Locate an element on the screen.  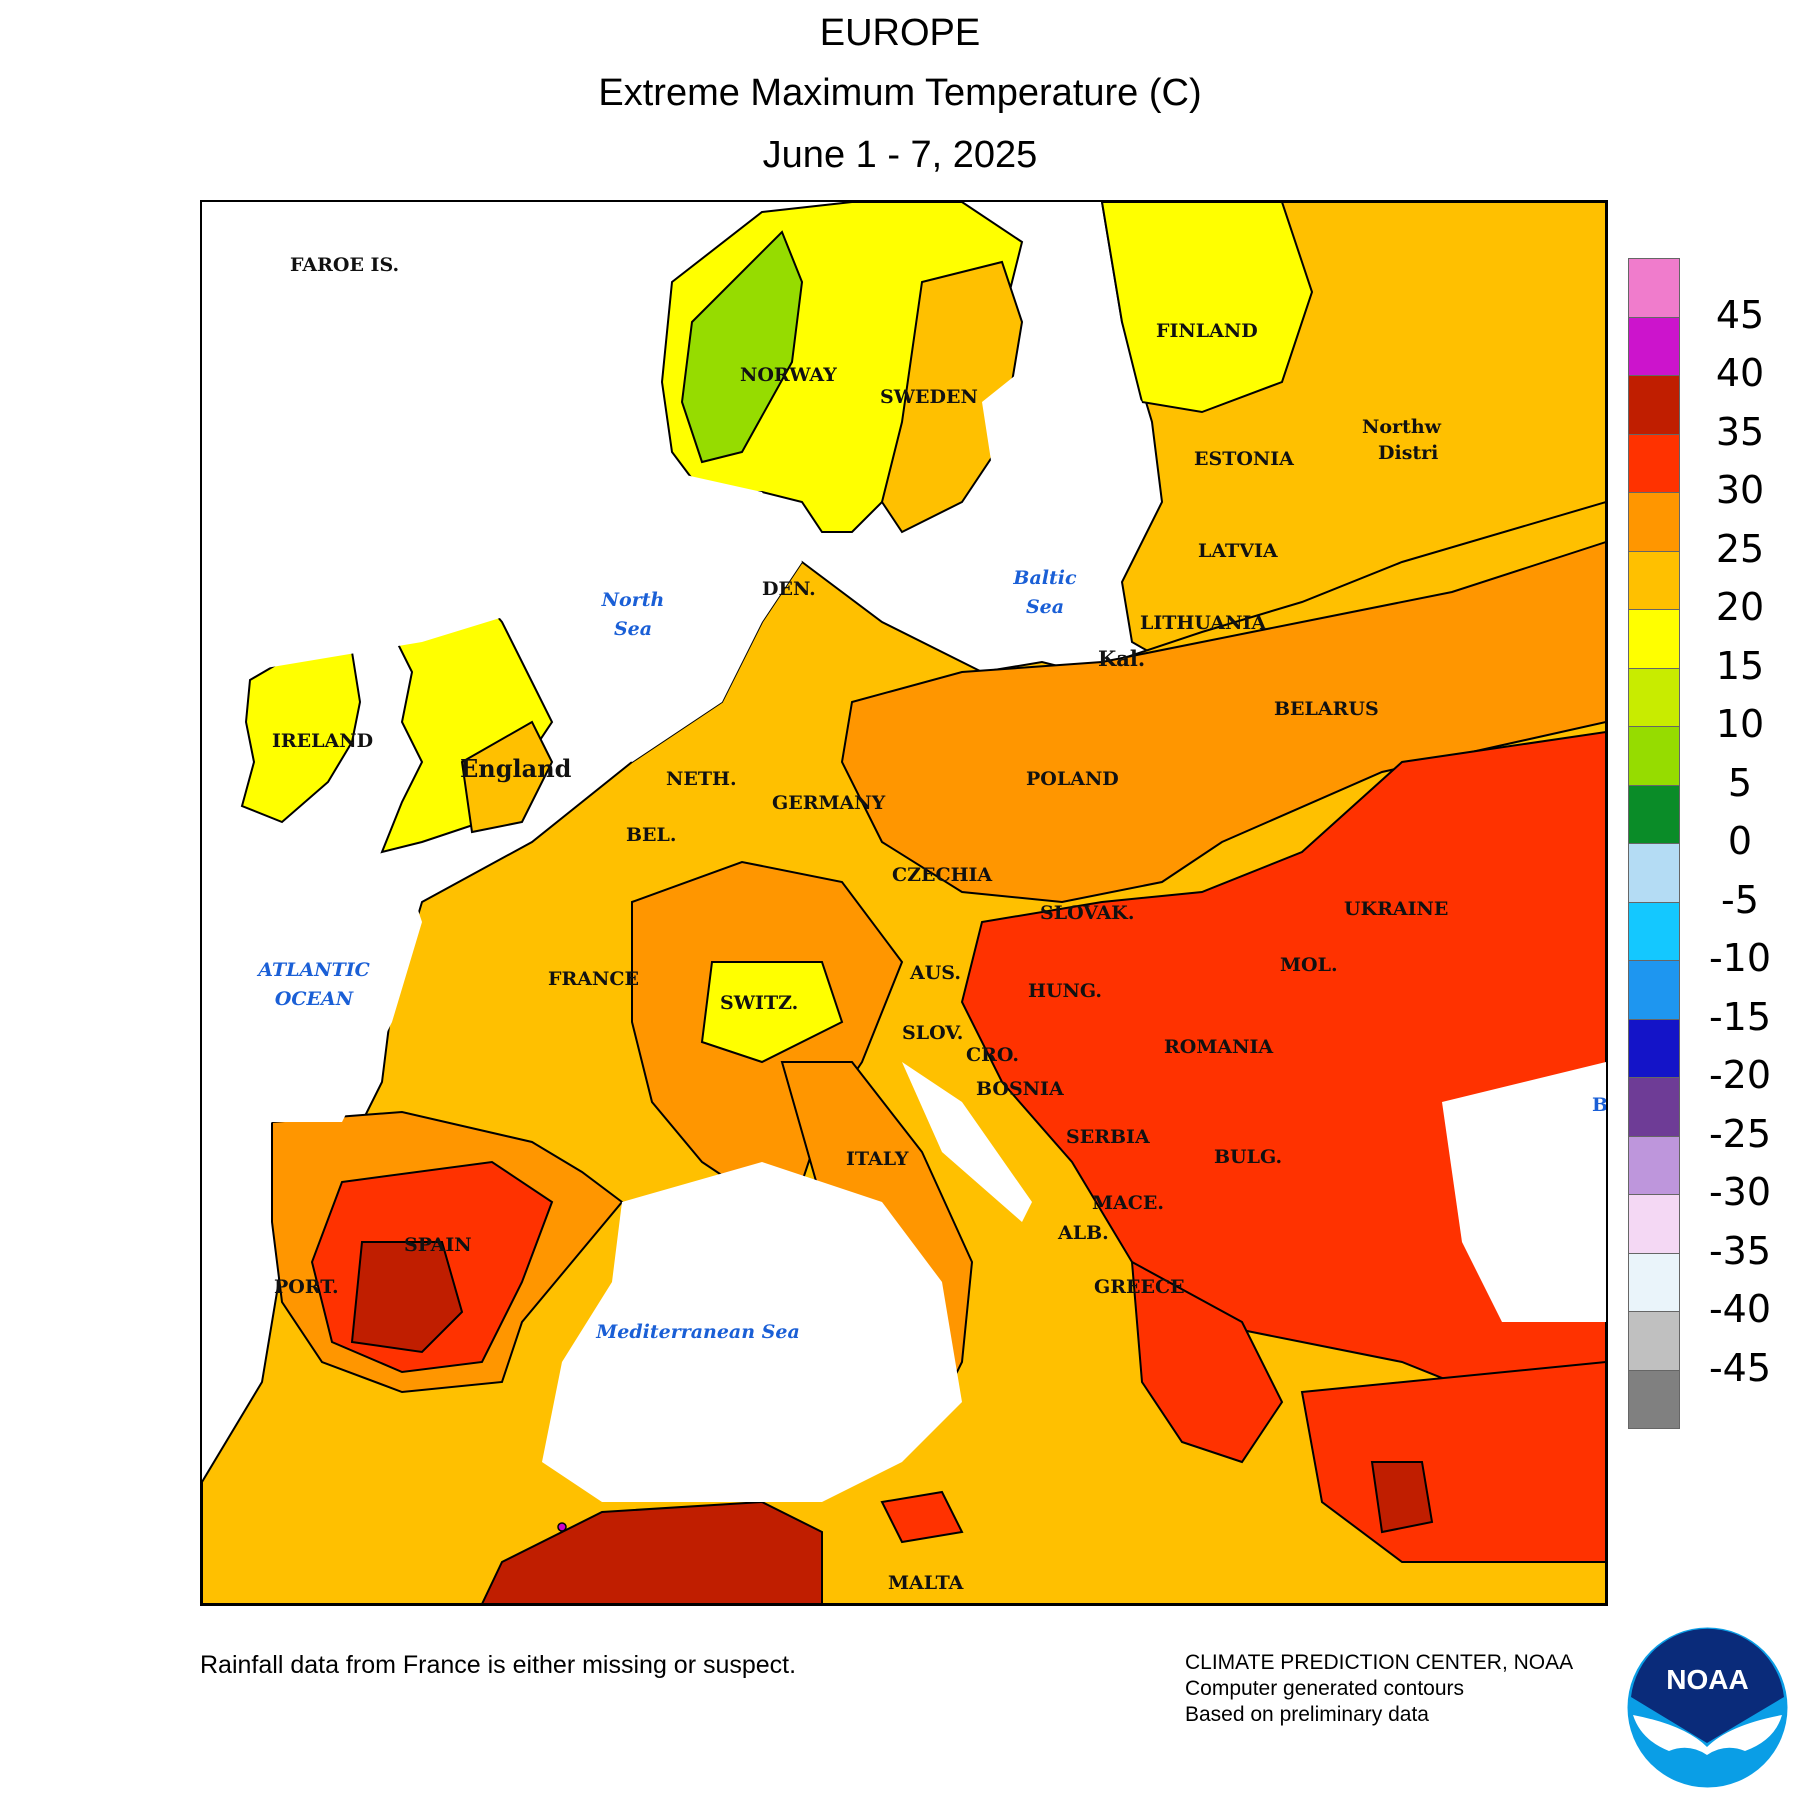
noaa-logo-text: NOAA is located at coordinates (1707, 1679).